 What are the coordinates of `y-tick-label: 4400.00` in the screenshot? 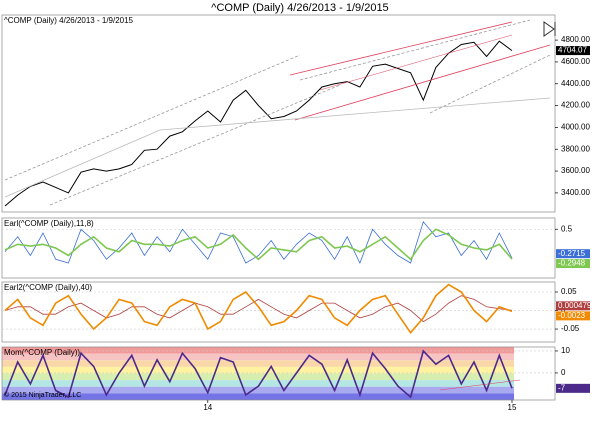 It's located at (575, 83).